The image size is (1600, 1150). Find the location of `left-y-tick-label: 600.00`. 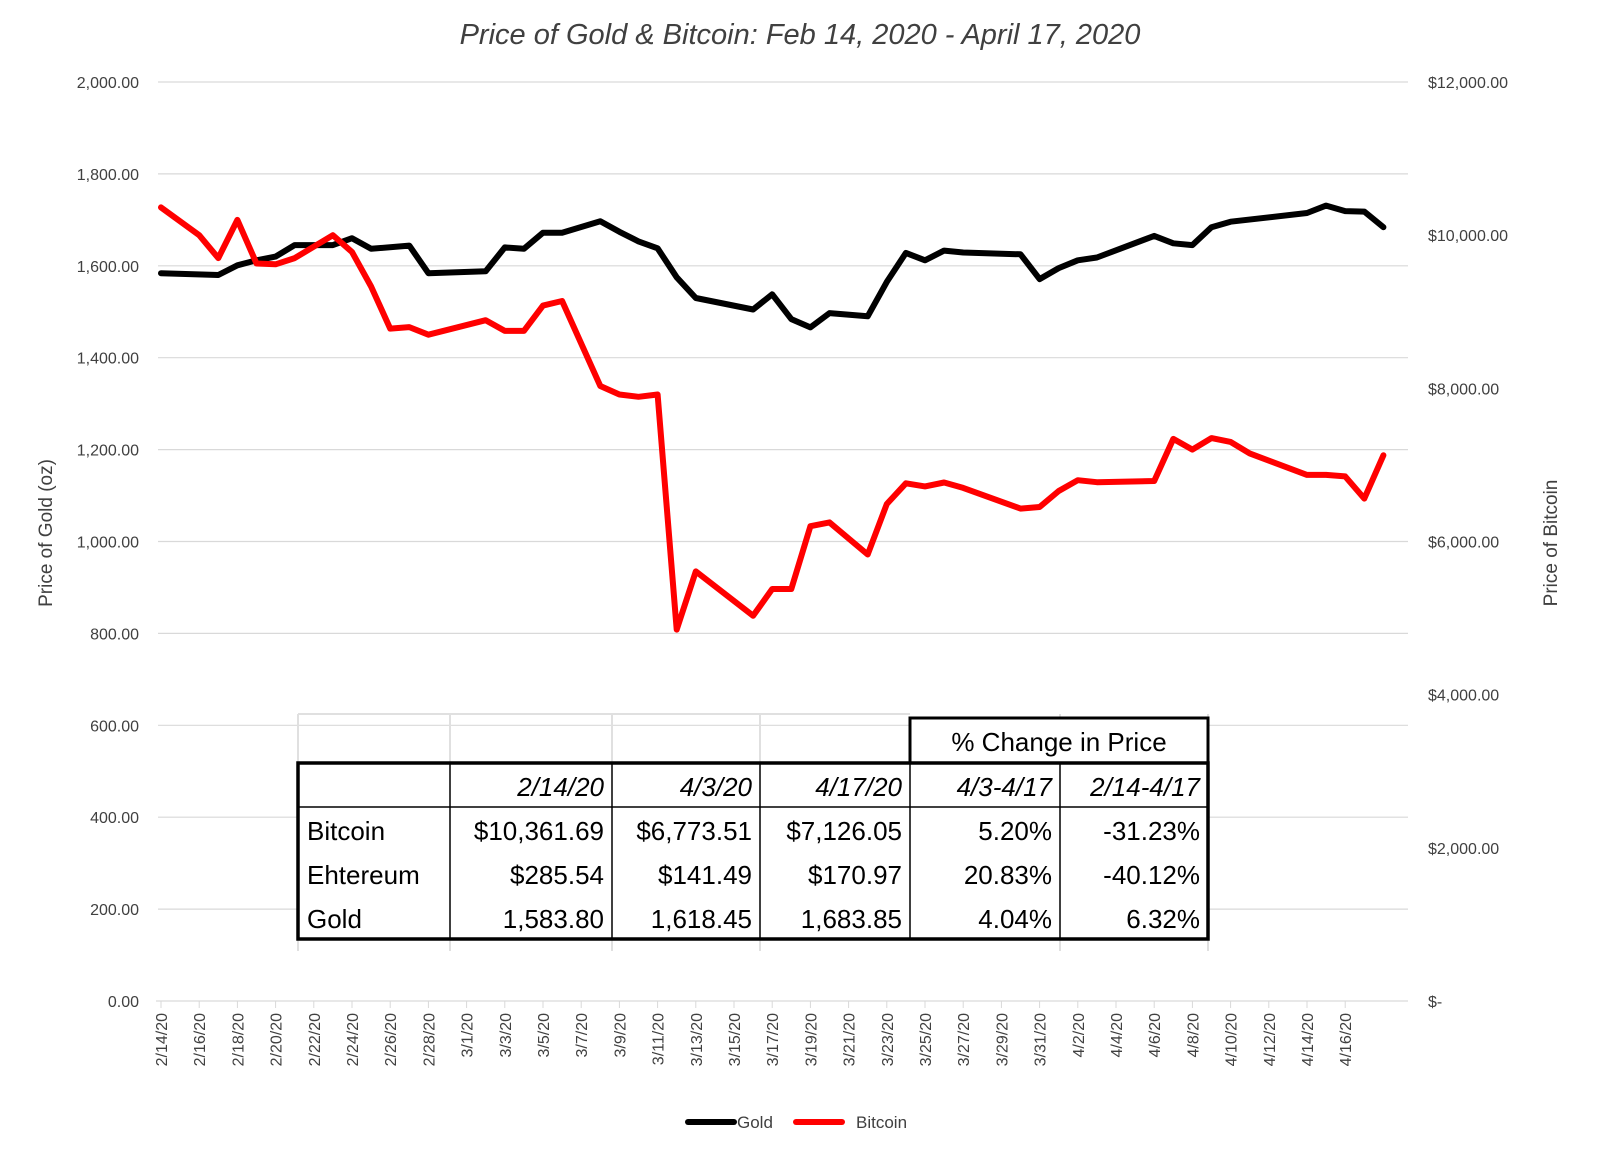

left-y-tick-label: 600.00 is located at coordinates (114, 726).